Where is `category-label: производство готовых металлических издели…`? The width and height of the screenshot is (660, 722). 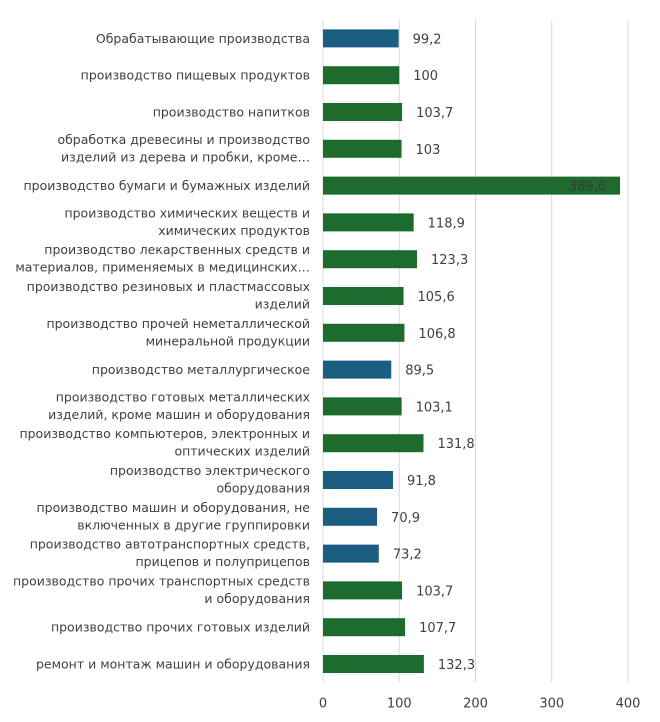
category-label: производство готовых металлических издели… is located at coordinates (179, 405).